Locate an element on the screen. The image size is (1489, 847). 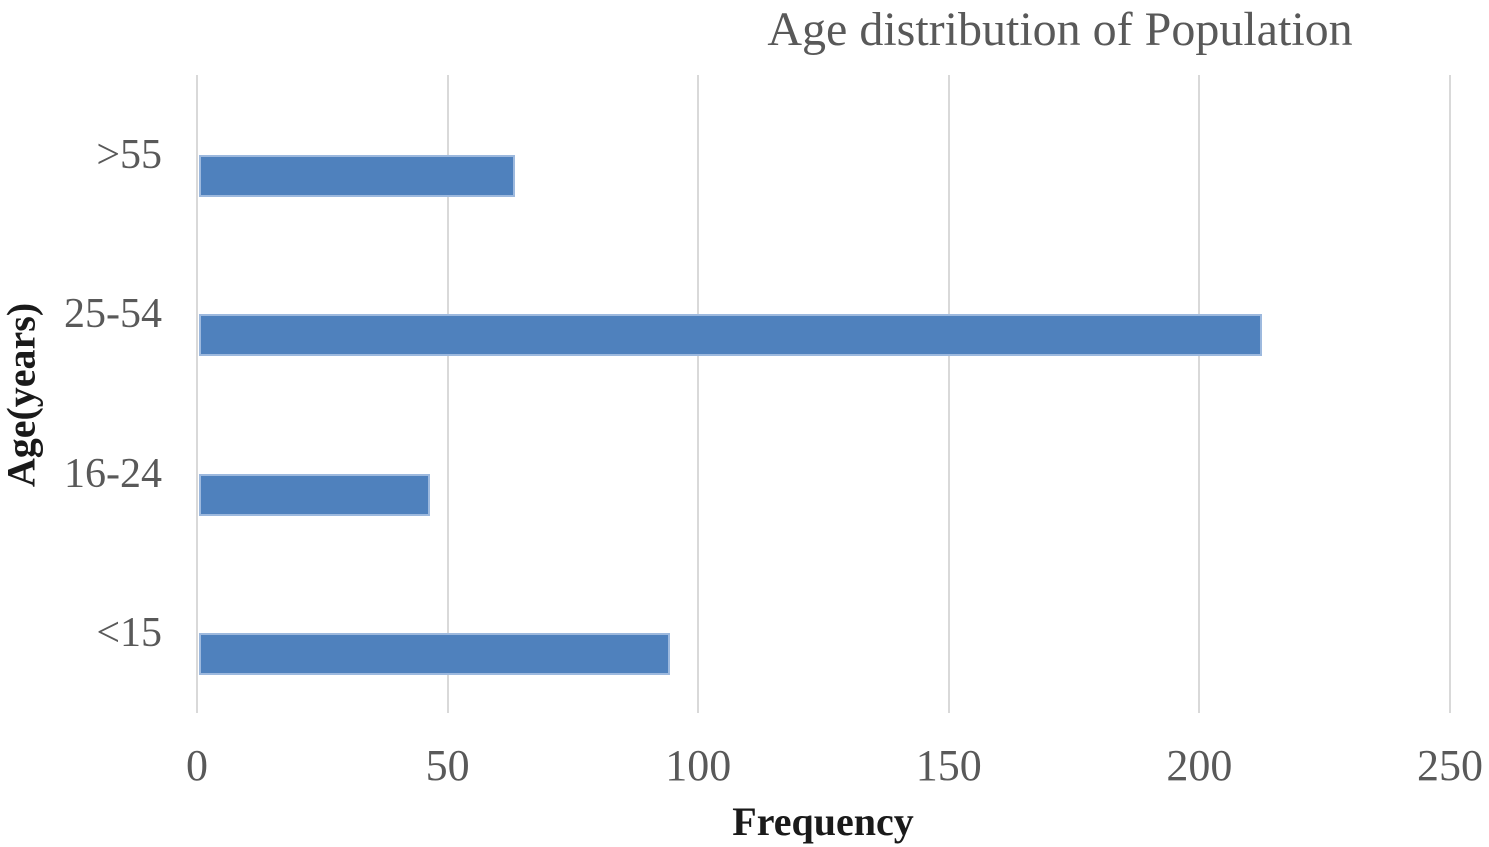
x-tick-label: 250 is located at coordinates (1450, 765).